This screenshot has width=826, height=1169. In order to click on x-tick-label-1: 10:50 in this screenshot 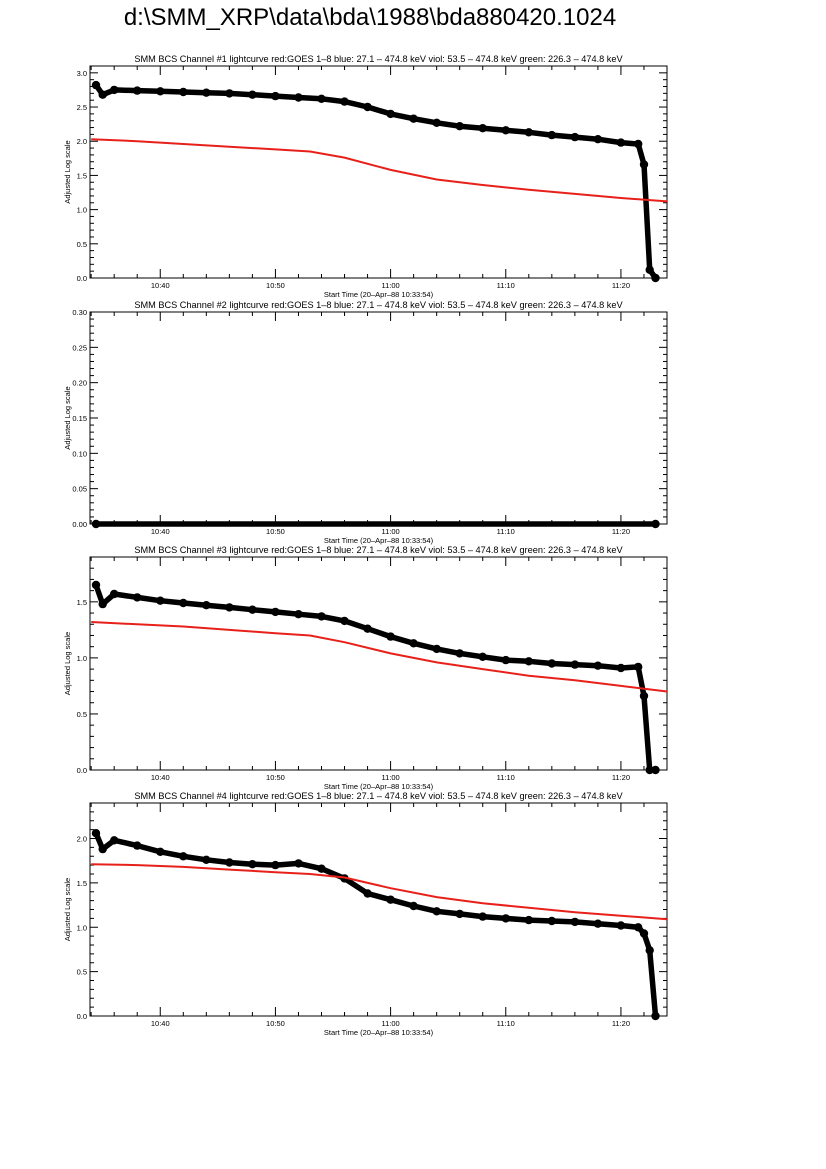, I will do `click(275, 285)`.